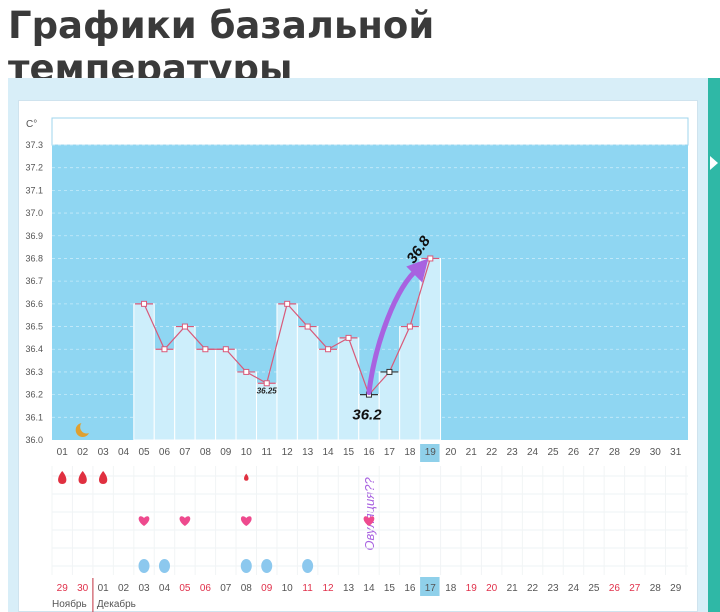 This screenshot has width=720, height=612. I want to click on y-tick-label: 37.1, so click(34, 190).